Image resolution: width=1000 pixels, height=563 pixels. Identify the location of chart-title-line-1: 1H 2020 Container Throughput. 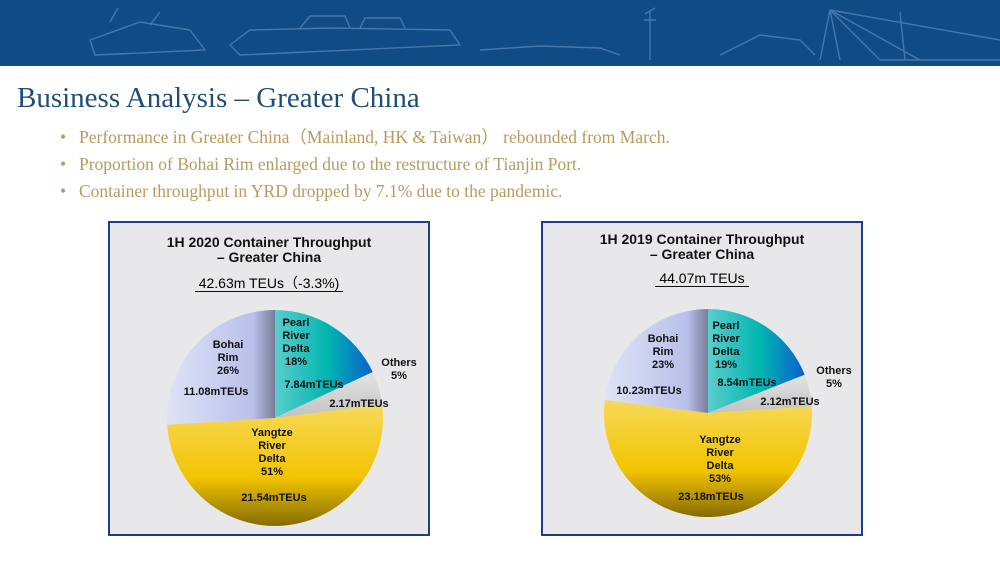
(269, 242).